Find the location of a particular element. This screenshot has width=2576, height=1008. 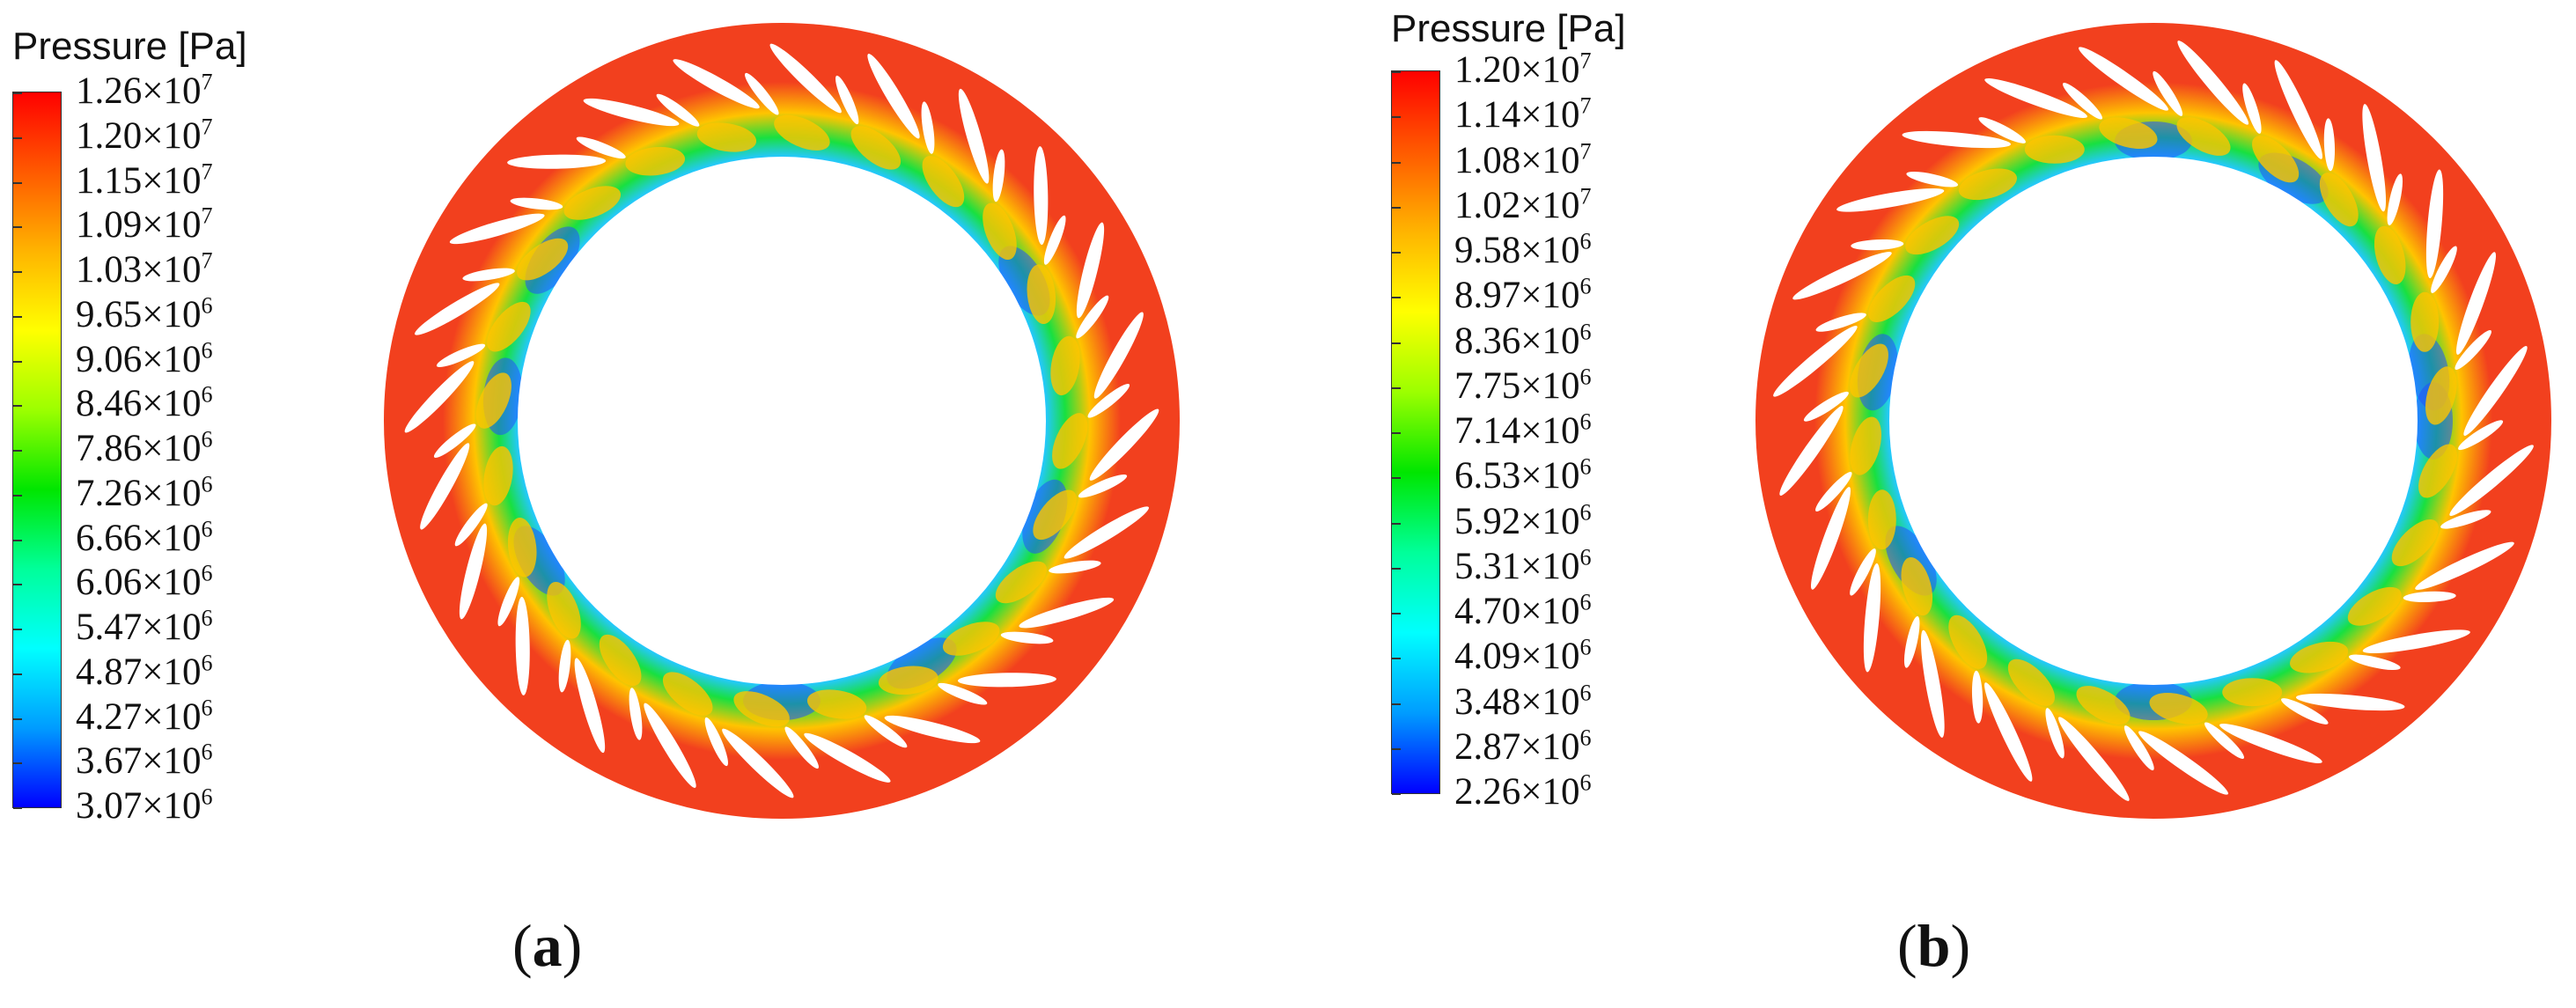

legend-title-a: Pressure [Pa] is located at coordinates (130, 46).